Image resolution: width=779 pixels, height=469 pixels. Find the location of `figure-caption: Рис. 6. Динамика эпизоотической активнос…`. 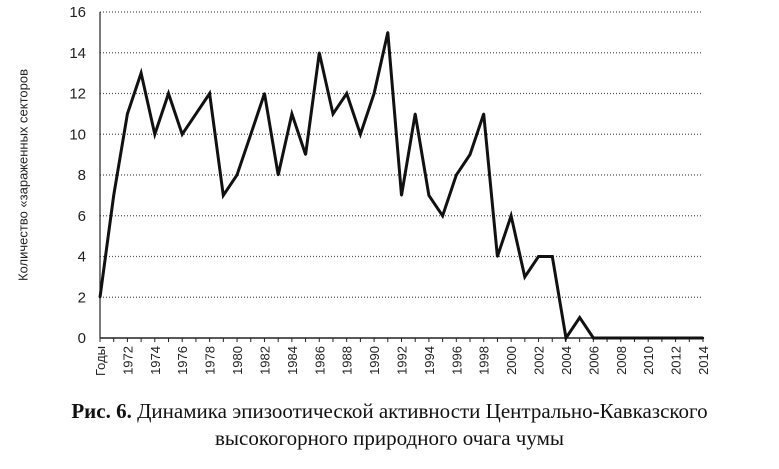

figure-caption: Рис. 6. Динамика эпизоотической активнос… is located at coordinates (389, 425).